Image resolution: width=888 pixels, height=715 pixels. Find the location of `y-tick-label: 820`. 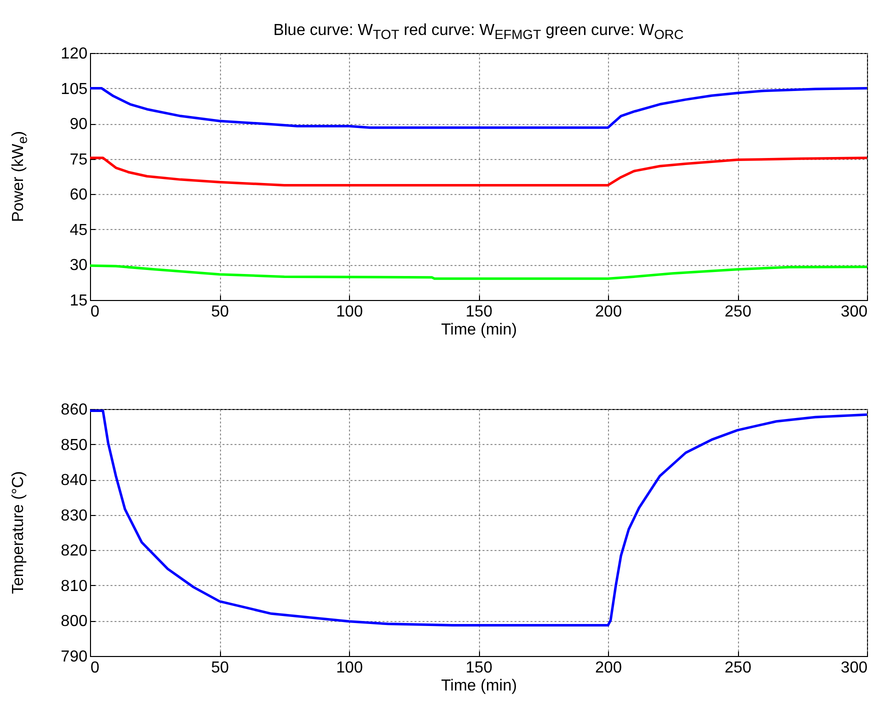

y-tick-label: 820 is located at coordinates (74, 551).